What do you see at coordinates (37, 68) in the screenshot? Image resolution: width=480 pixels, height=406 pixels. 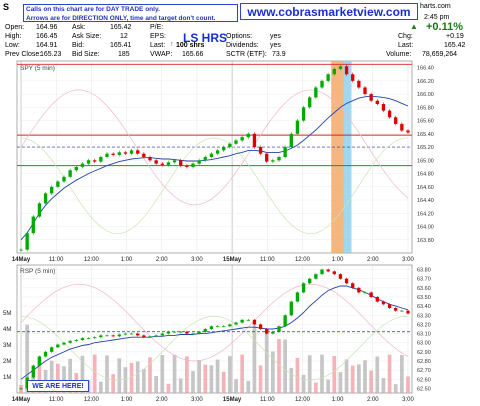 I see `spy-panel-label: SPY (5 min)` at bounding box center [37, 68].